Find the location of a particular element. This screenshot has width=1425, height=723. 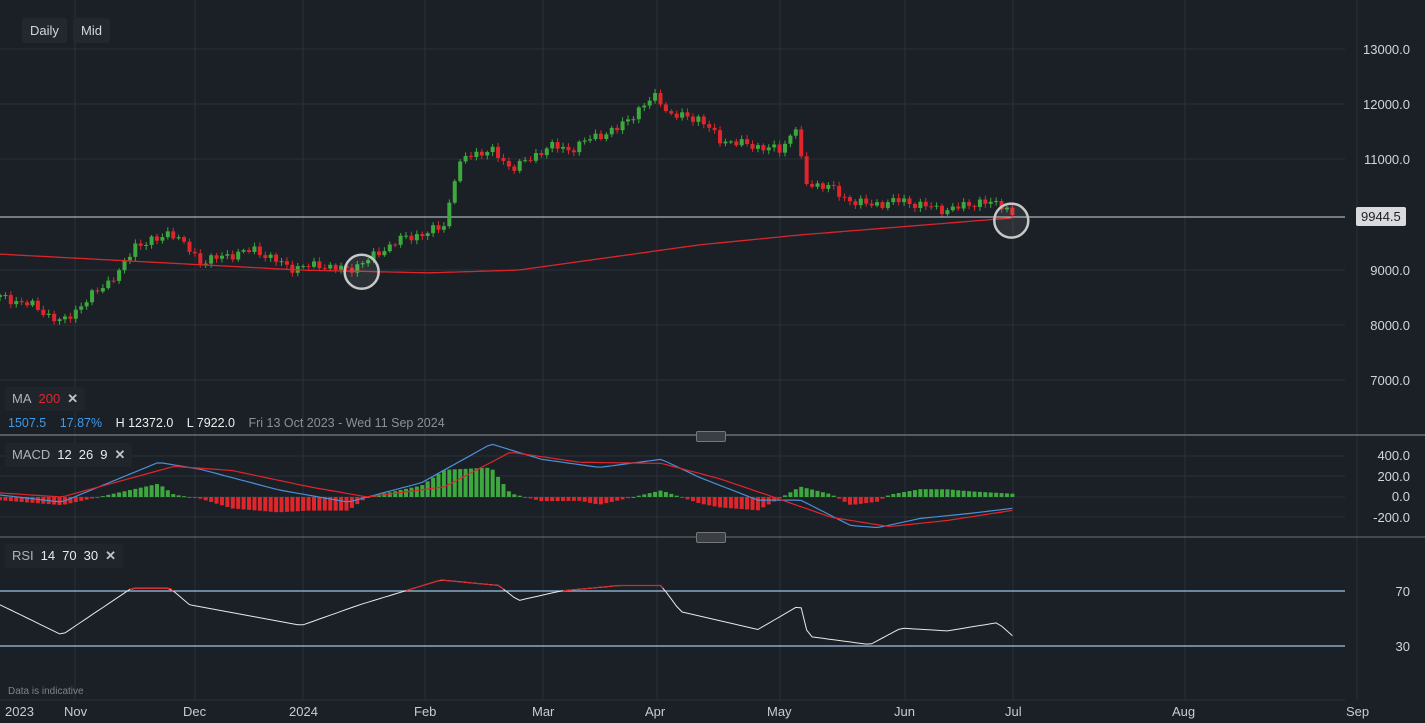

x-tick: Jul is located at coordinates (1013, 711).